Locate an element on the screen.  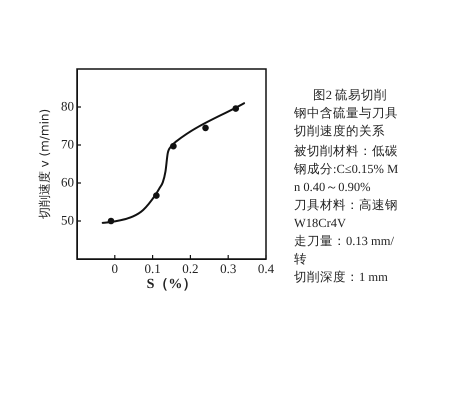
x-axis-title: S（%） is located at coordinates (171, 284).